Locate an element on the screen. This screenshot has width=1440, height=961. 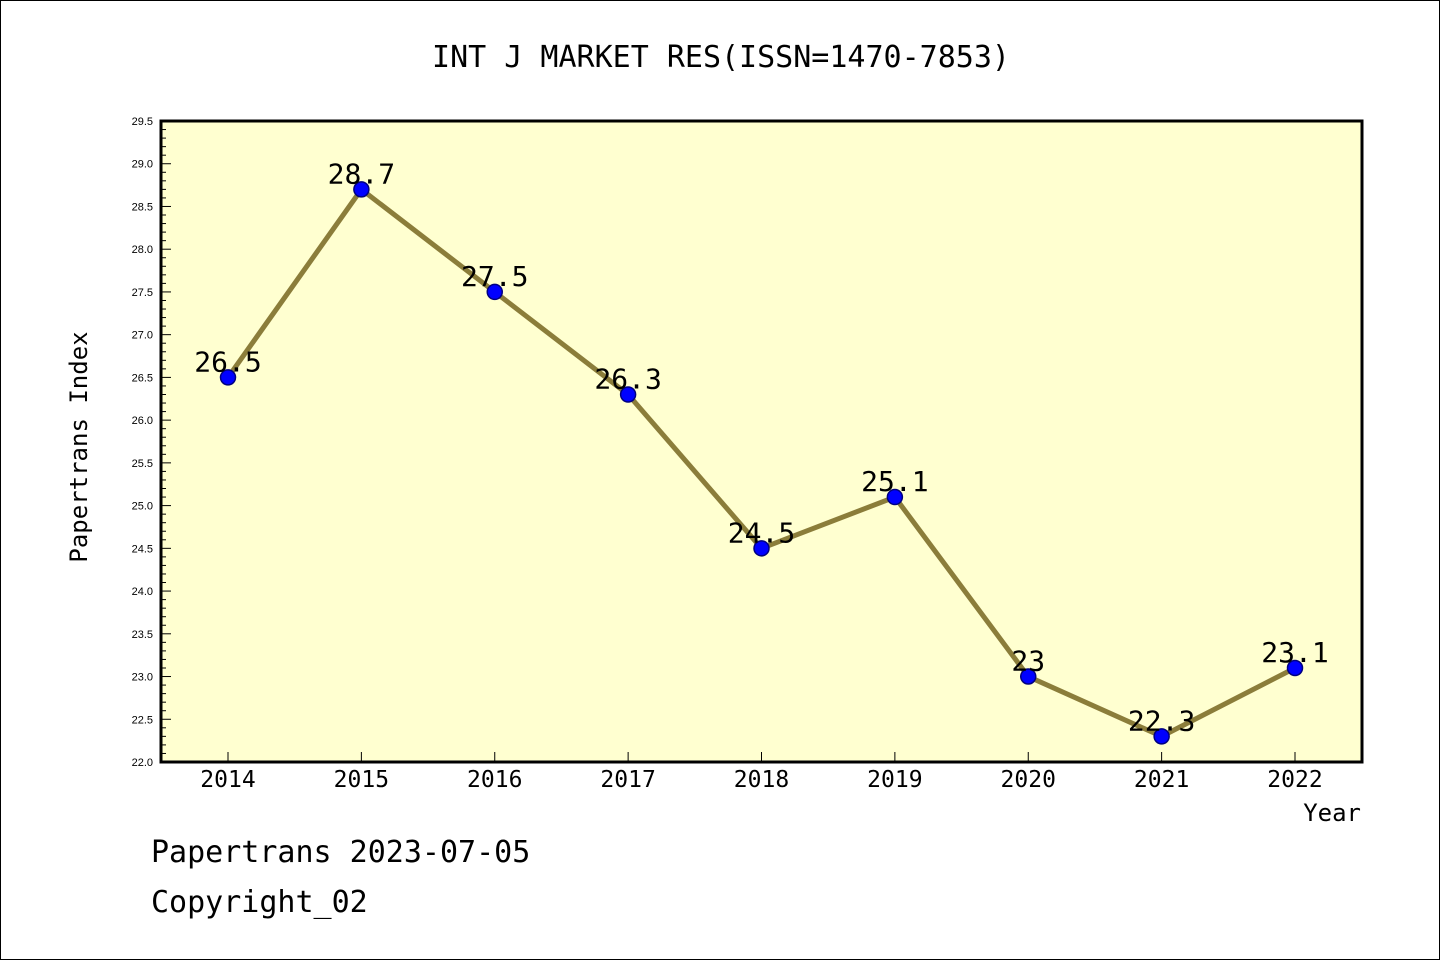
y-tick-label: 23.0 is located at coordinates (142, 678).